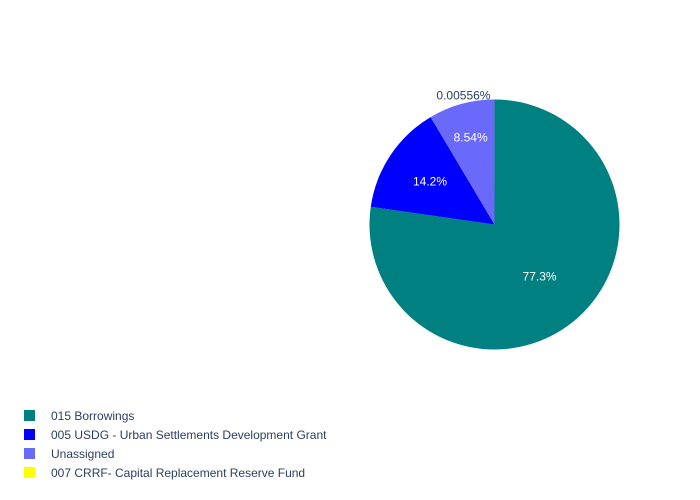  What do you see at coordinates (540, 276) in the screenshot?
I see `label-borrowings: 77.3%` at bounding box center [540, 276].